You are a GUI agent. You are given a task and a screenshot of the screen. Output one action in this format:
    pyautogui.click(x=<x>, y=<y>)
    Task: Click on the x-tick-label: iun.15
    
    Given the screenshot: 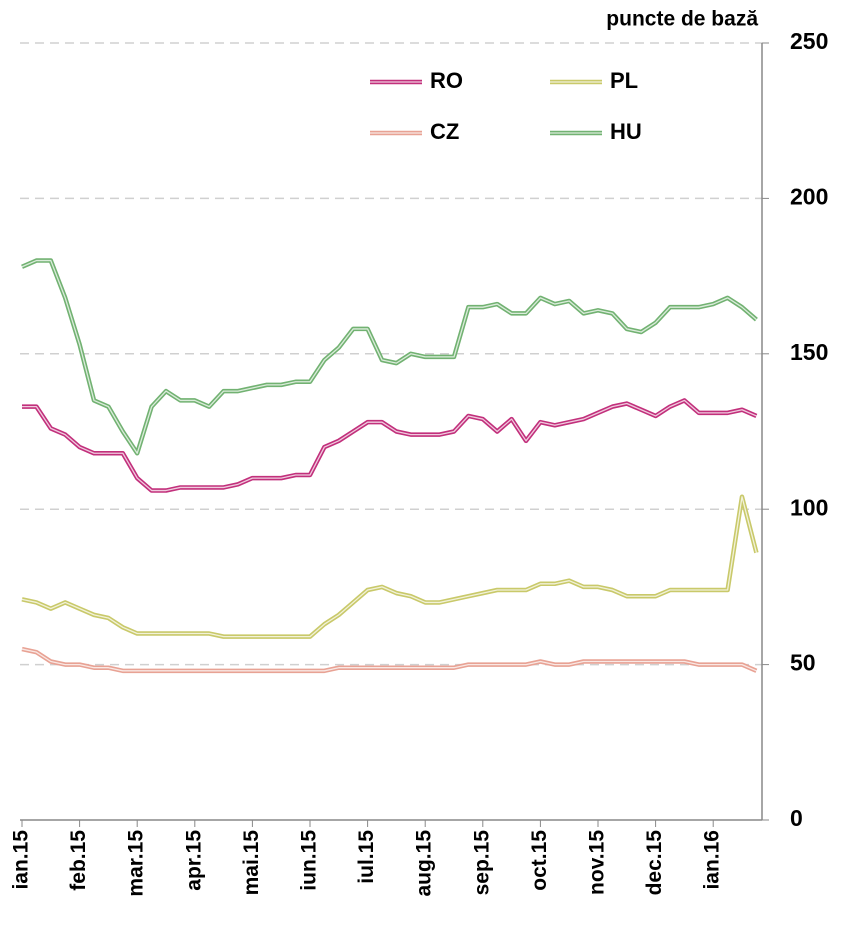 What is the action you would take?
    pyautogui.click(x=309, y=860)
    